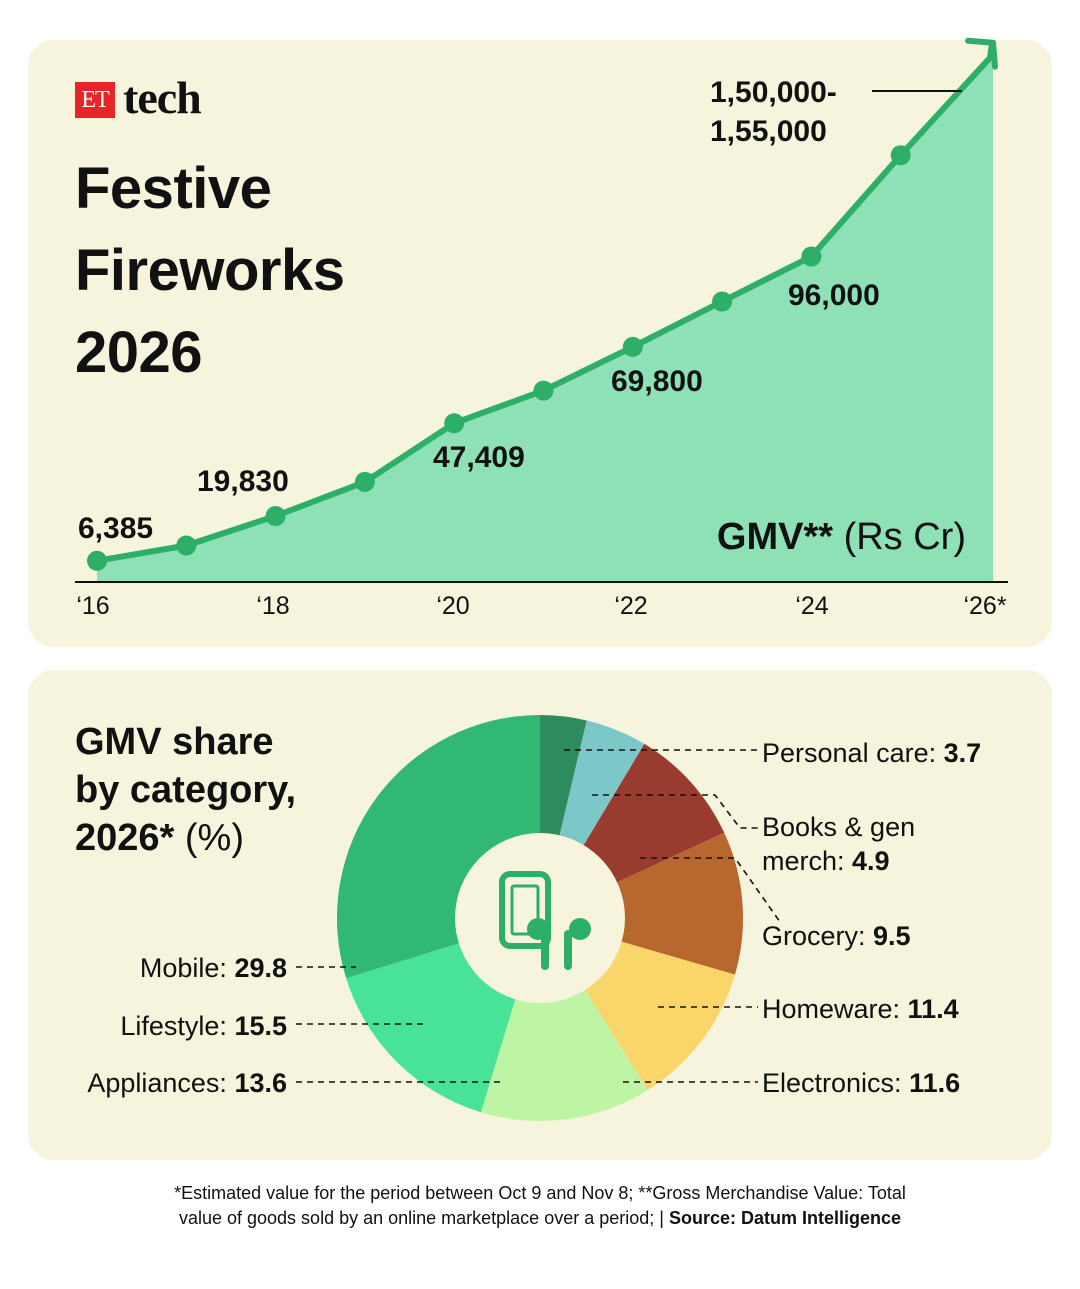 The image size is (1080, 1289). What do you see at coordinates (860, 1009) in the screenshot?
I see `label-homeware: Homeware: 11.4` at bounding box center [860, 1009].